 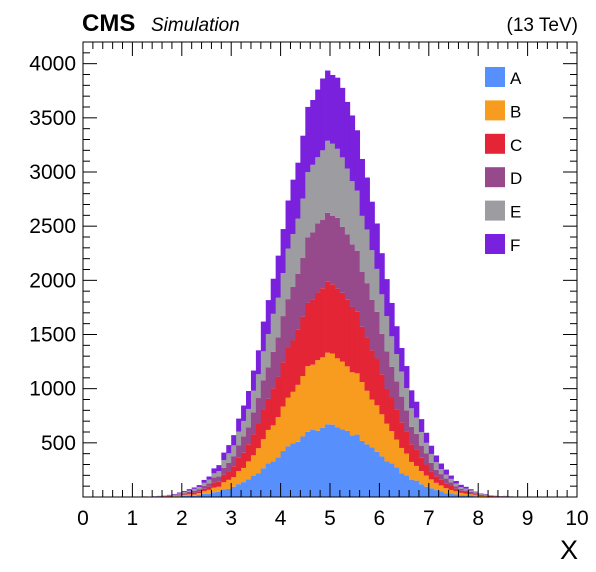 I want to click on legend-swatch-F, so click(x=495, y=244).